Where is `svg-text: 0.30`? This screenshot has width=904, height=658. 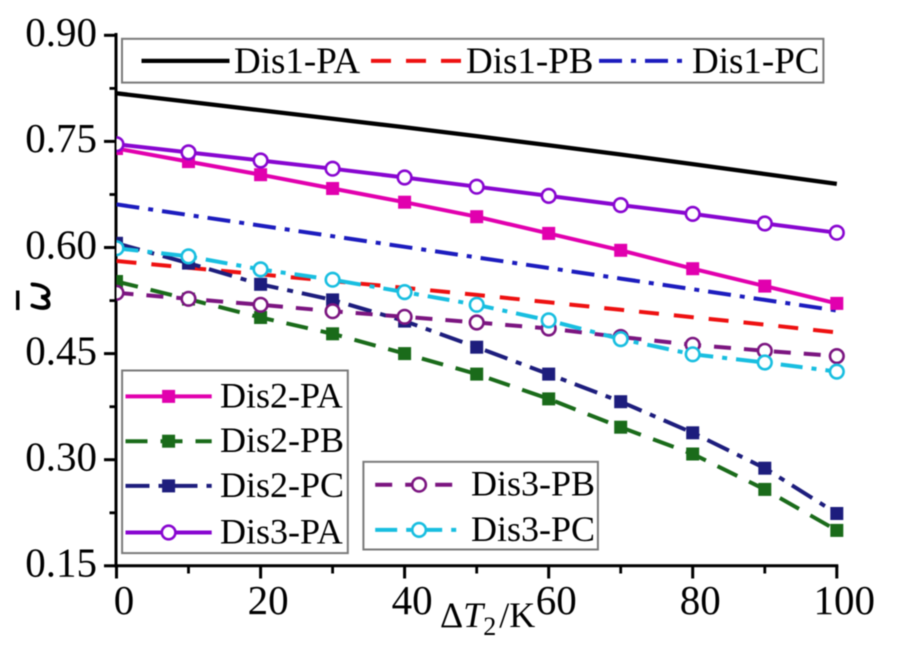 svg-text: 0.30 is located at coordinates (61, 457).